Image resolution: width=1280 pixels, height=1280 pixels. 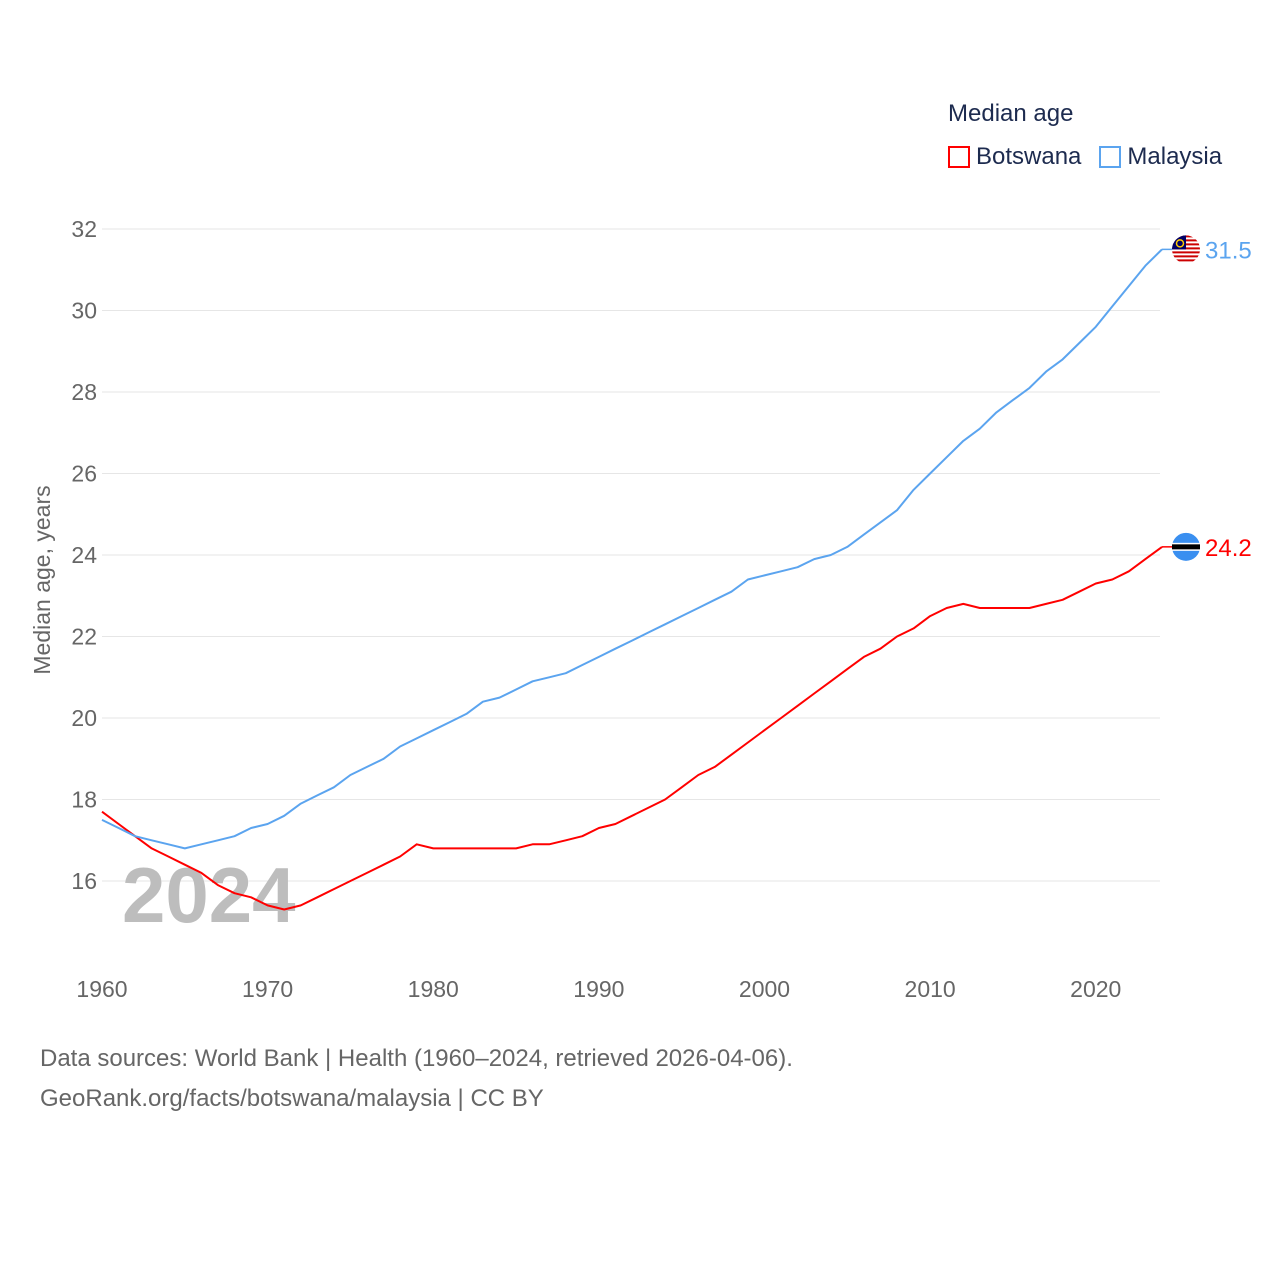 I want to click on end-value-label-malaysia: 31.5, so click(x=1228, y=250).